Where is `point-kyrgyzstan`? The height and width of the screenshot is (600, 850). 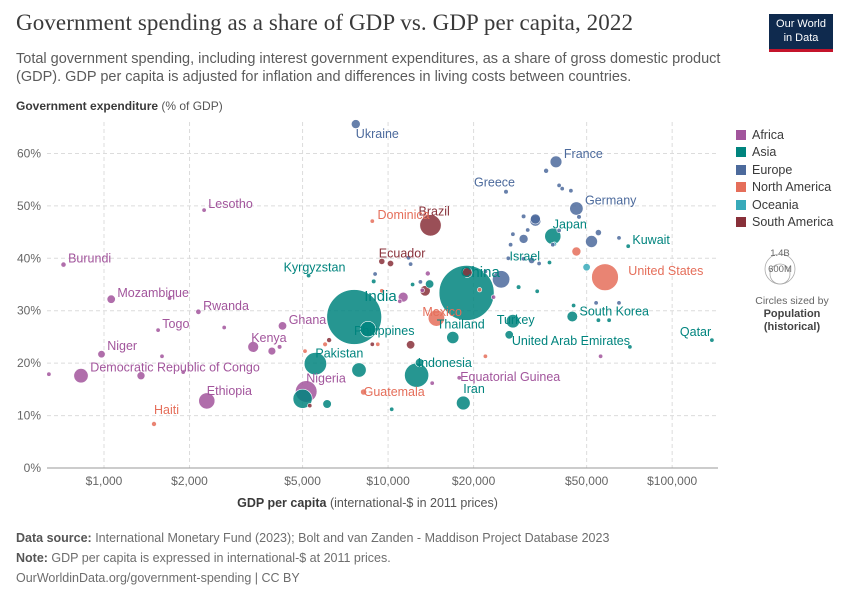 point-kyrgyzstan is located at coordinates (309, 276).